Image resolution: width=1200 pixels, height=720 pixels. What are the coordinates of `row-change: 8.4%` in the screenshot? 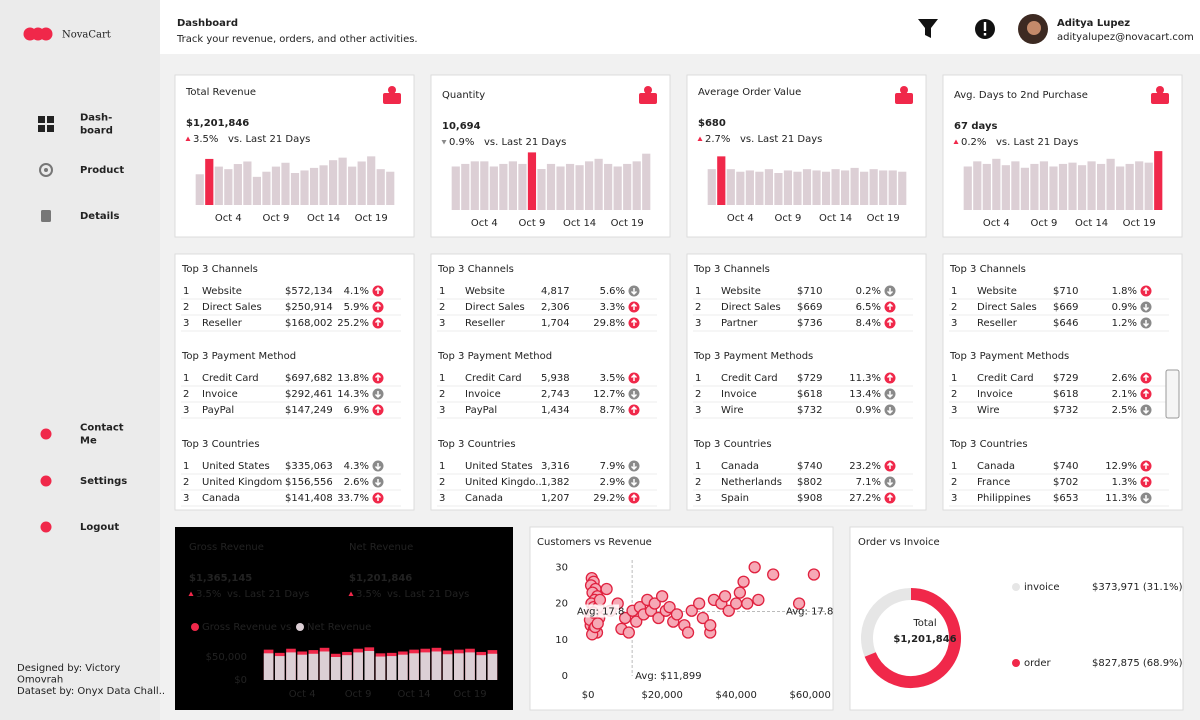 It's located at (868, 323).